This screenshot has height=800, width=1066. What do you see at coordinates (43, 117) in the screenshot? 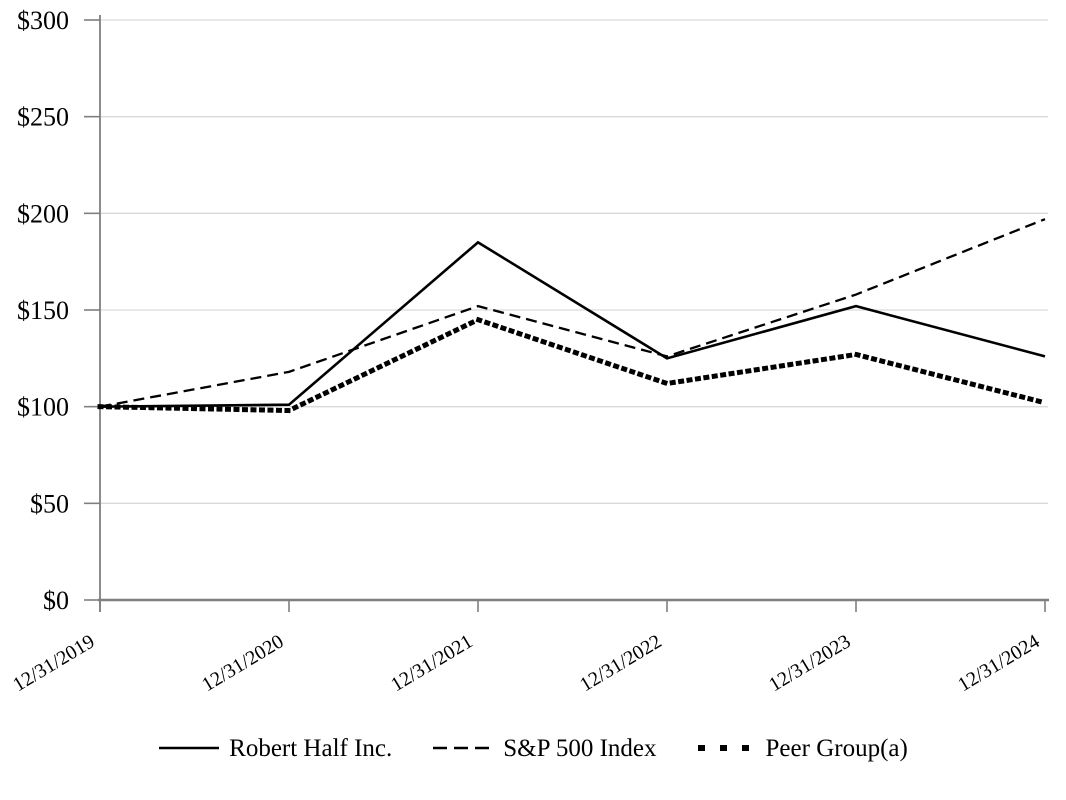
I see `y-tick-label: $250` at bounding box center [43, 117].